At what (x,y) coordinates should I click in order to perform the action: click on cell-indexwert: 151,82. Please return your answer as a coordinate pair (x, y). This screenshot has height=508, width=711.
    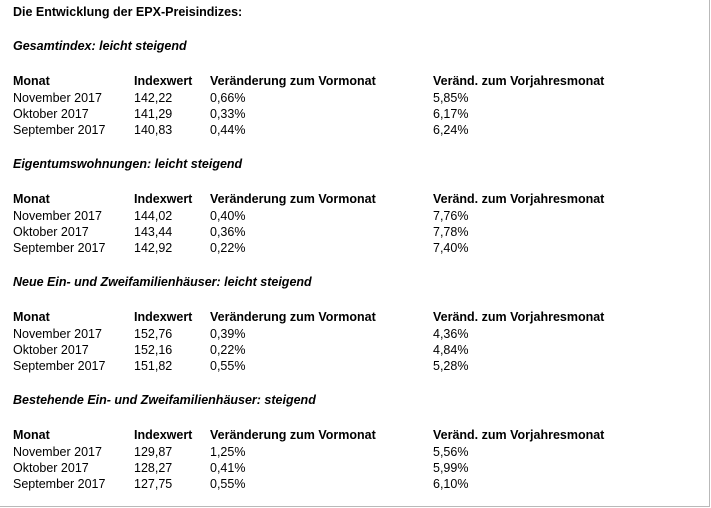
    Looking at the image, I should click on (153, 366).